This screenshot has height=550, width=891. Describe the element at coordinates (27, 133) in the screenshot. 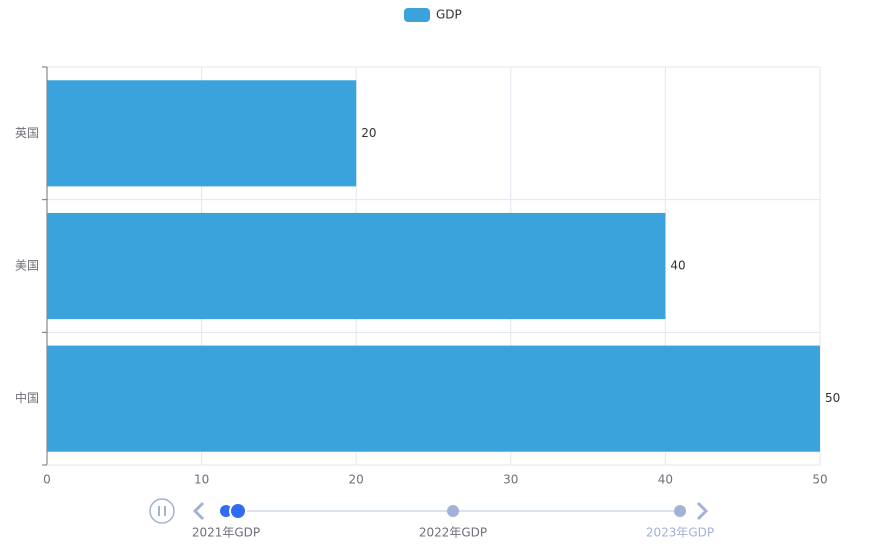

I see `y-tick-label: 英国` at that location.